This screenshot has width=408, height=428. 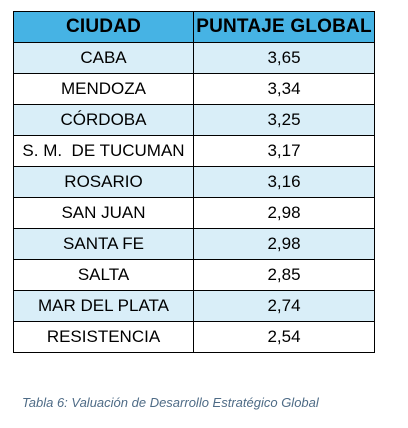 What do you see at coordinates (284, 151) in the screenshot?
I see `score-cell: 3,17` at bounding box center [284, 151].